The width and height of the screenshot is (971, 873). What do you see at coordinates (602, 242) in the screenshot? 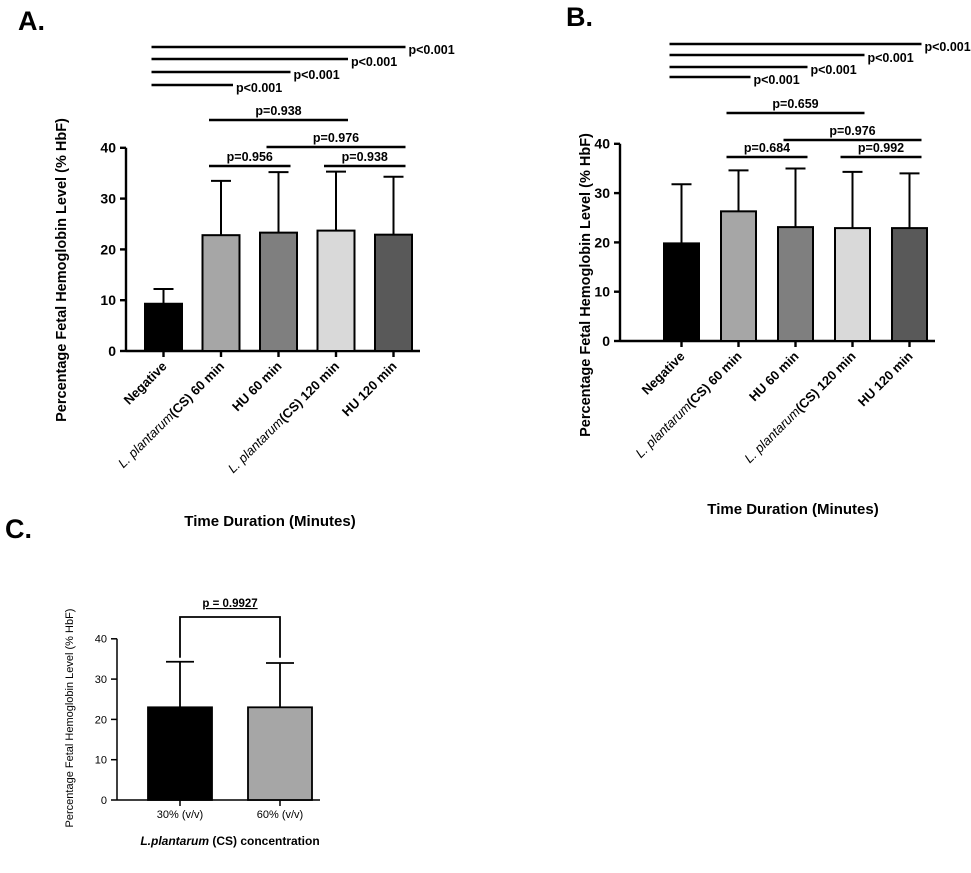
I see `panel-b-y-tick-label: 20` at bounding box center [602, 242].